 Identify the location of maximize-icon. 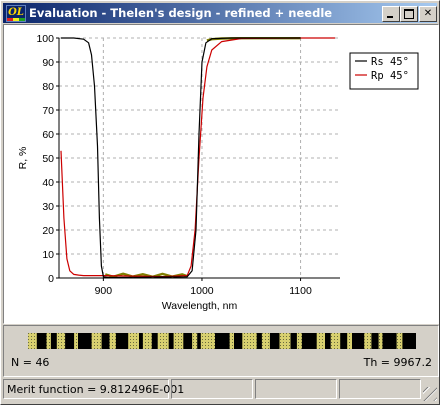
(409, 14).